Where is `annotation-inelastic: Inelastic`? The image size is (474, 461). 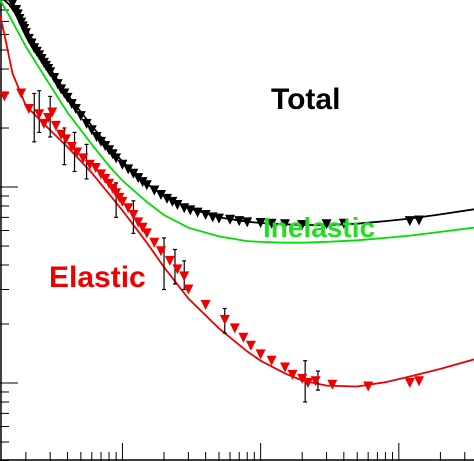 annotation-inelastic: Inelastic is located at coordinates (319, 227).